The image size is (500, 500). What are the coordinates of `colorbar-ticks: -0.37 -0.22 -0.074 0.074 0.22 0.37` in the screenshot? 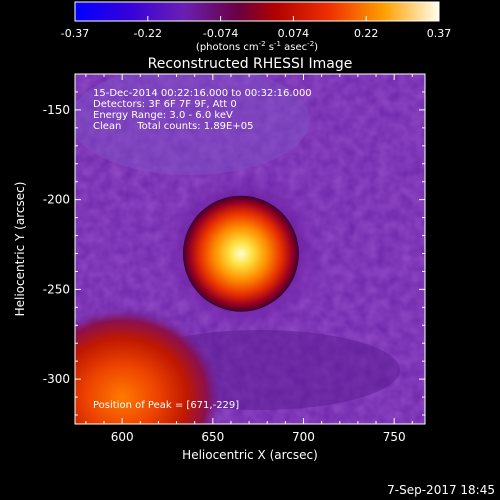 It's located at (256, 28).